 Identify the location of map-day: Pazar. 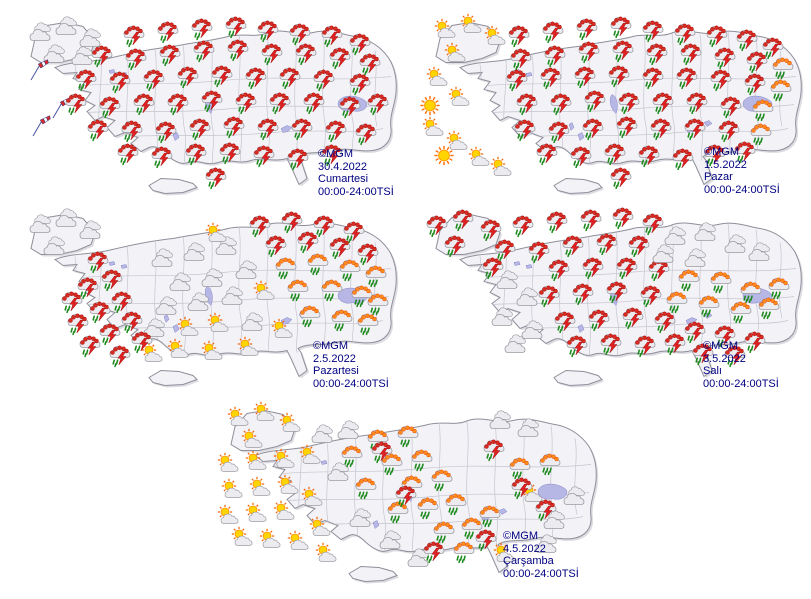
(718, 177).